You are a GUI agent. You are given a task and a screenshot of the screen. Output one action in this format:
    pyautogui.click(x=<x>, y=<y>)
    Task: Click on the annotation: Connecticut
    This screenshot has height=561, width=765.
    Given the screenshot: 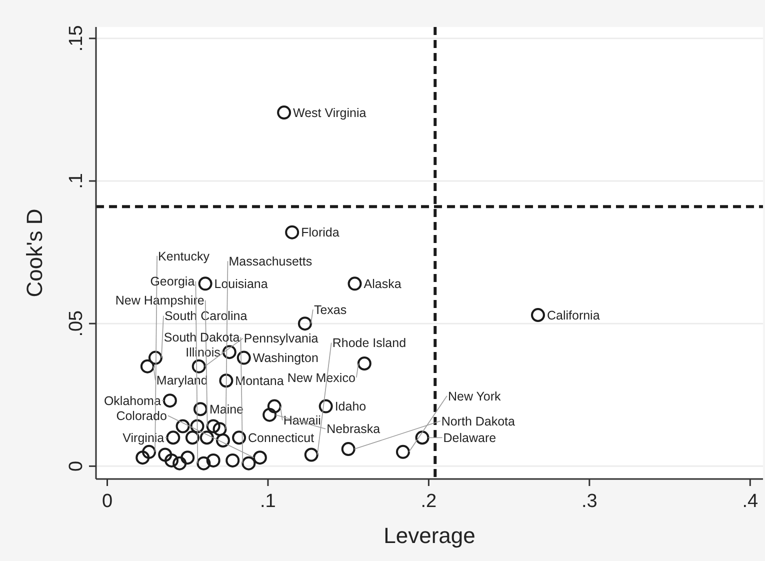 What is the action you would take?
    pyautogui.click(x=281, y=438)
    